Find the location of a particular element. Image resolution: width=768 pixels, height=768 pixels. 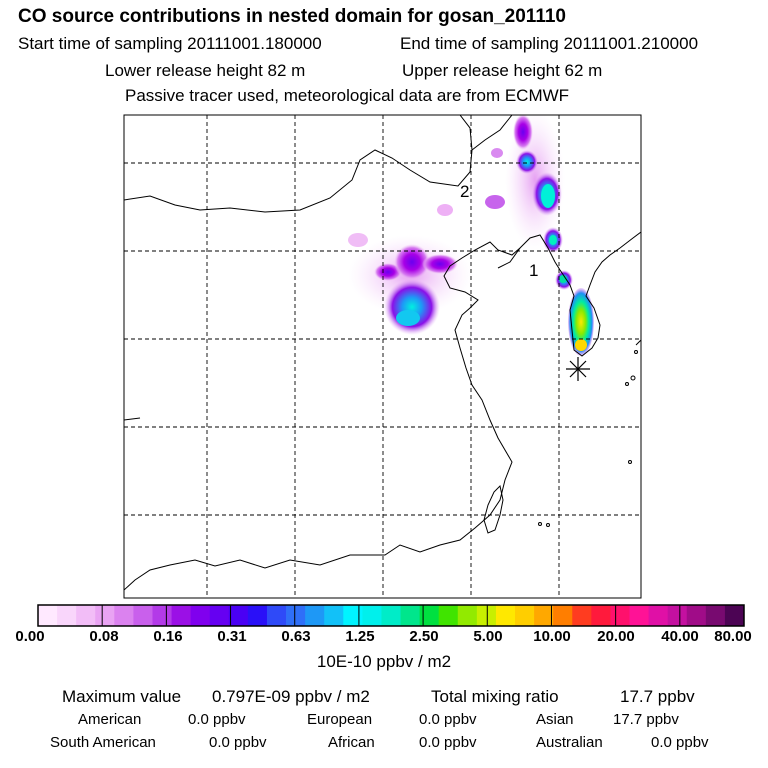

plume-ne-3-core is located at coordinates (553, 240).